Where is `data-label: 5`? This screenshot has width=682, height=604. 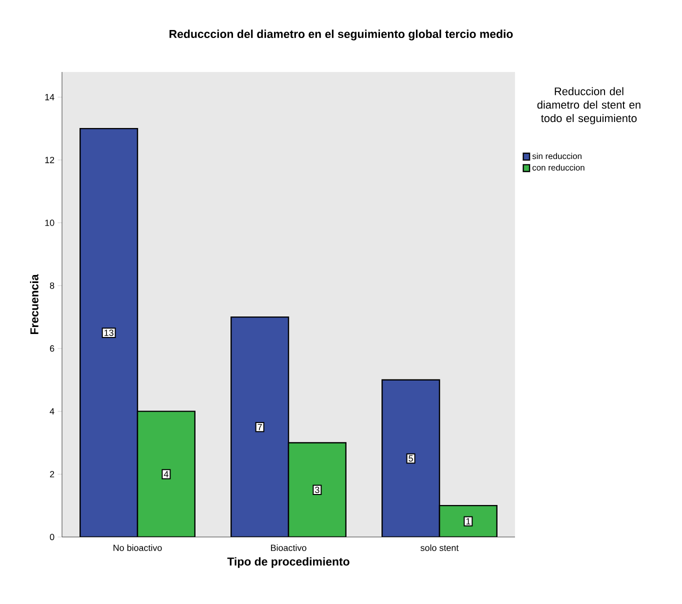 data-label: 5 is located at coordinates (410, 458).